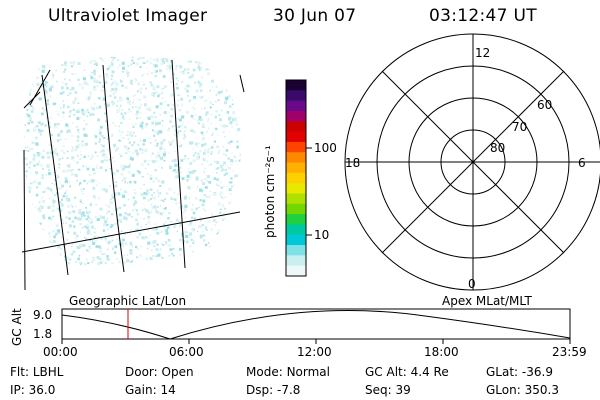 The width and height of the screenshot is (600, 400). I want to click on info-gc-alt: GC Alt: 4.4 Re, so click(407, 372).